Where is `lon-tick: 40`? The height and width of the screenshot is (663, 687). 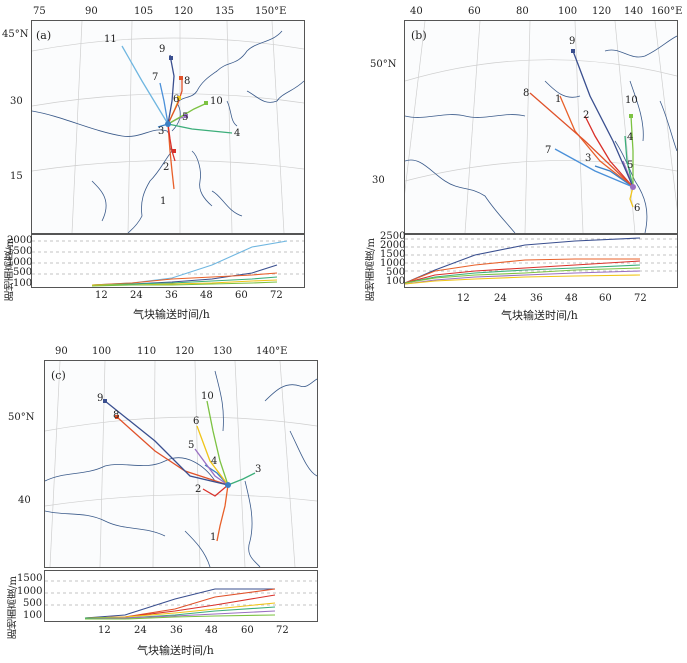
lon-tick: 40 is located at coordinates (416, 11).